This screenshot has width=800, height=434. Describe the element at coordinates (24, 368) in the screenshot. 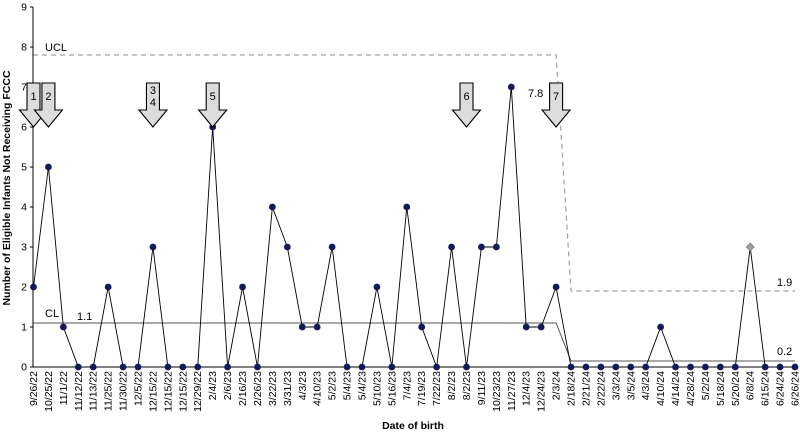

I see `y-tick-label: 0` at that location.